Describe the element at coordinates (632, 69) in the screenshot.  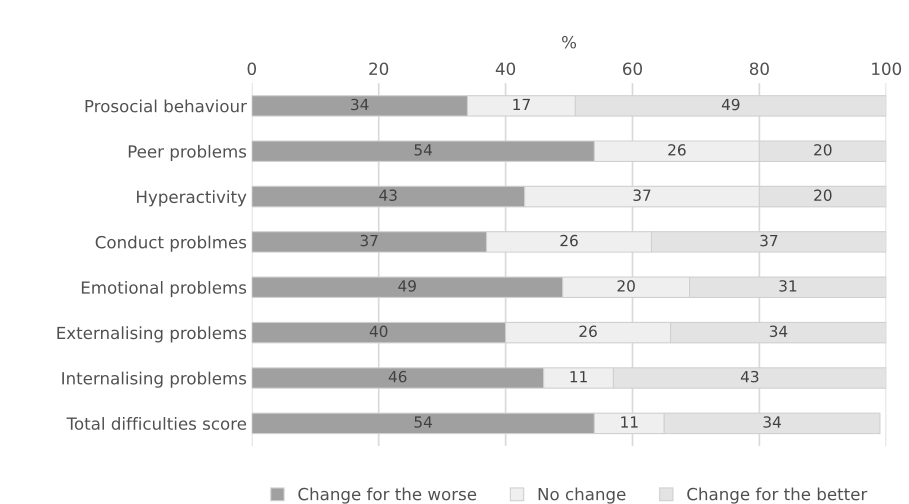
I see `x-tick-label: 60` at that location.